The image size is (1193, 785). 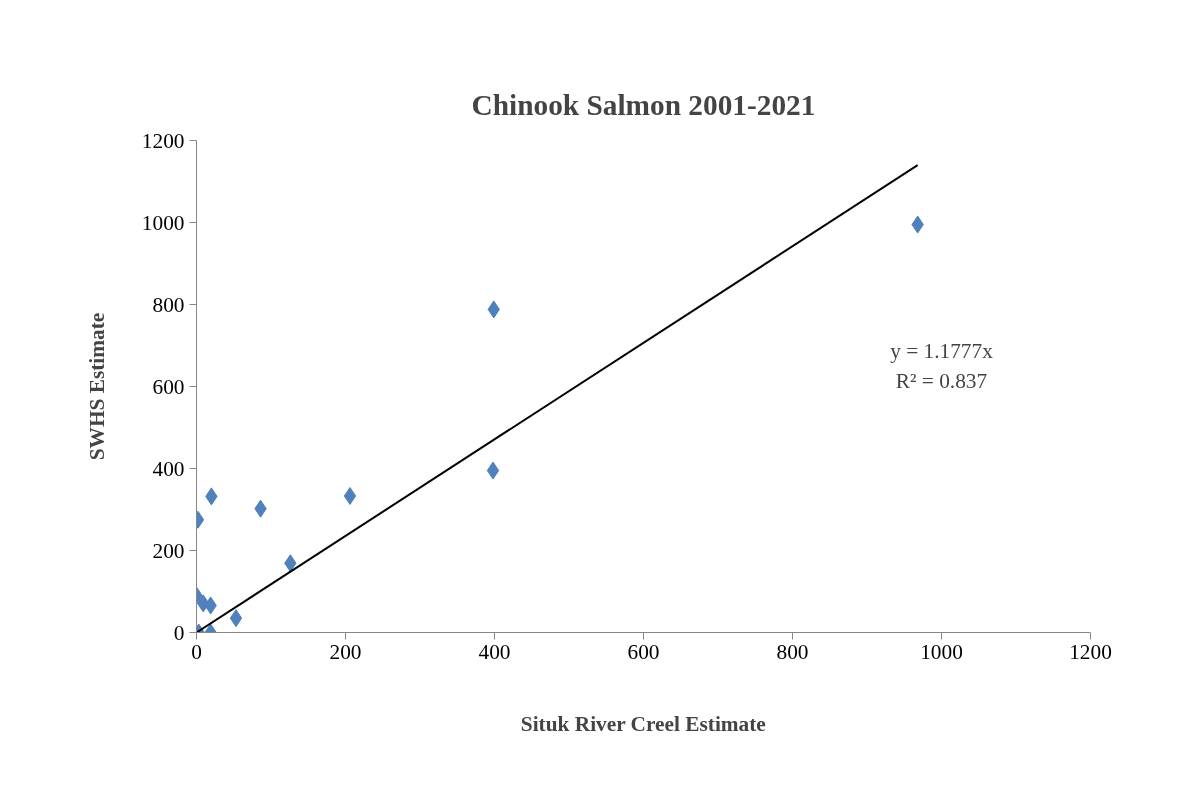 What do you see at coordinates (1090, 651) in the screenshot?
I see `x-tick-label: 1200` at bounding box center [1090, 651].